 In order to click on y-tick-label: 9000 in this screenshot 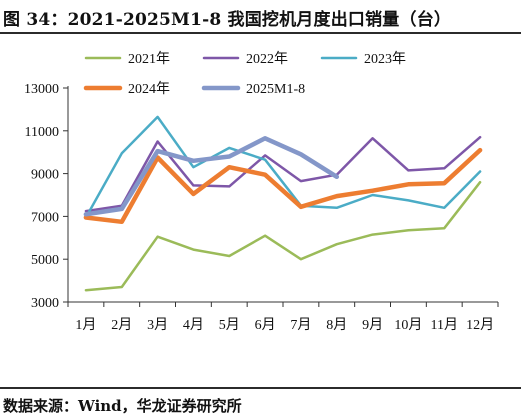, I will do `click(45, 175)`.